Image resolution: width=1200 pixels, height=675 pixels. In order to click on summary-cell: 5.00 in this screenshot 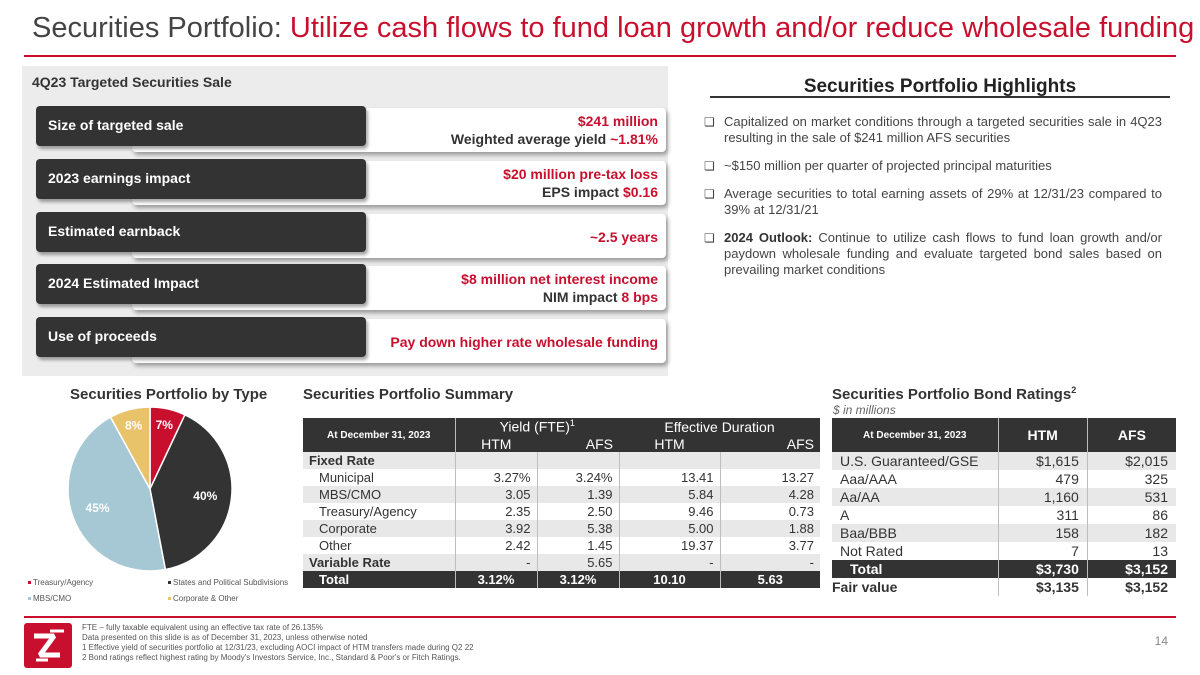, I will do `click(670, 528)`.